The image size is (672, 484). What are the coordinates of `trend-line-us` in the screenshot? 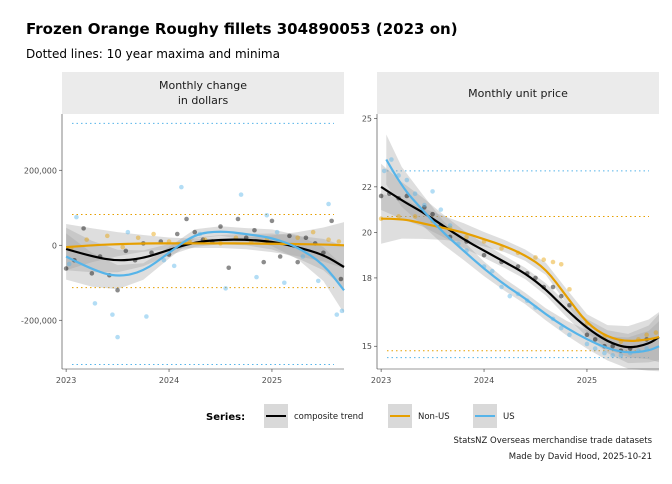 It's located at (205, 260).